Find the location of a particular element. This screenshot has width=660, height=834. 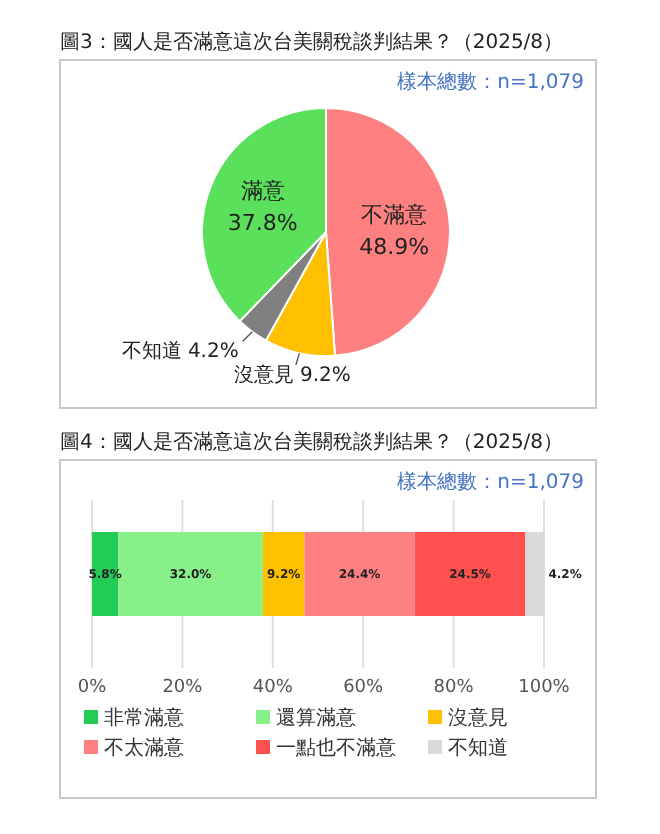

data-label: 4.2% is located at coordinates (213, 352).